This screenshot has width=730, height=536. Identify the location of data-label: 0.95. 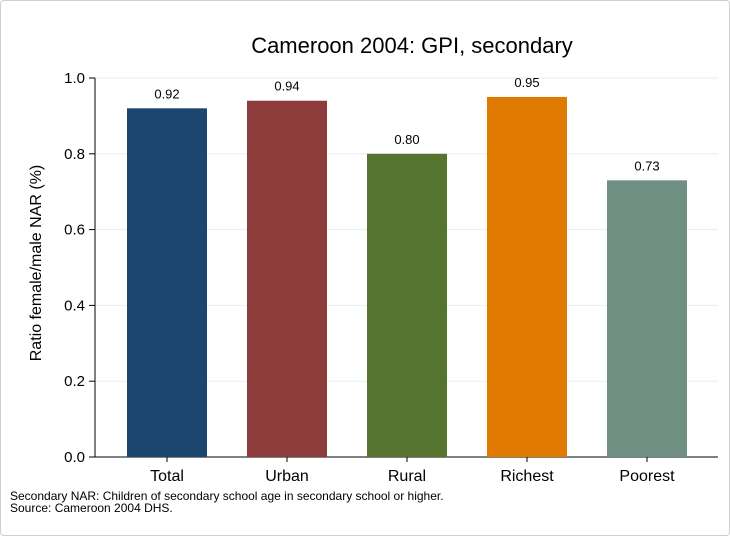
(526, 82).